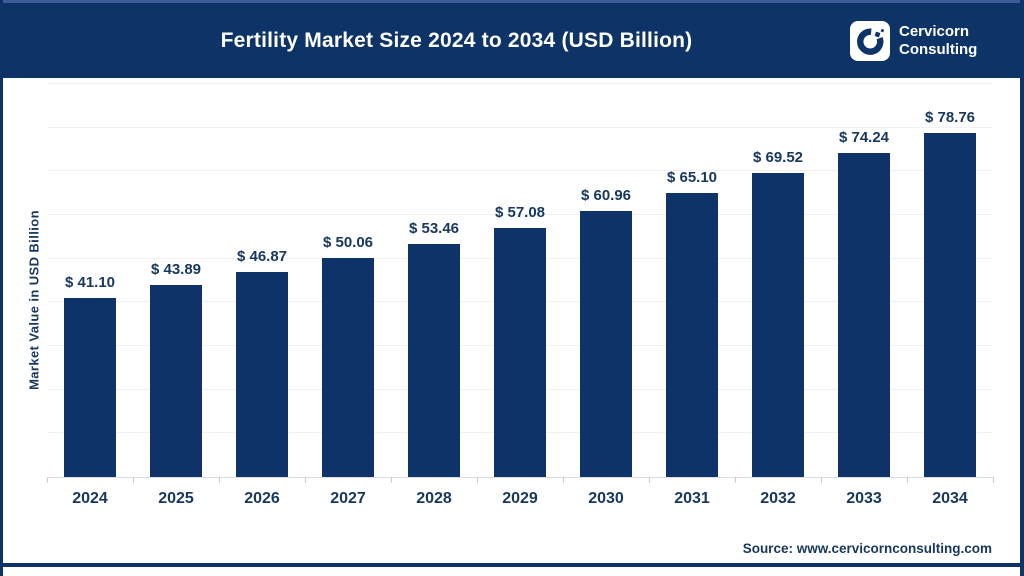 The height and width of the screenshot is (576, 1024). Describe the element at coordinates (950, 498) in the screenshot. I see `x-axis-label-2034: 2034` at that location.